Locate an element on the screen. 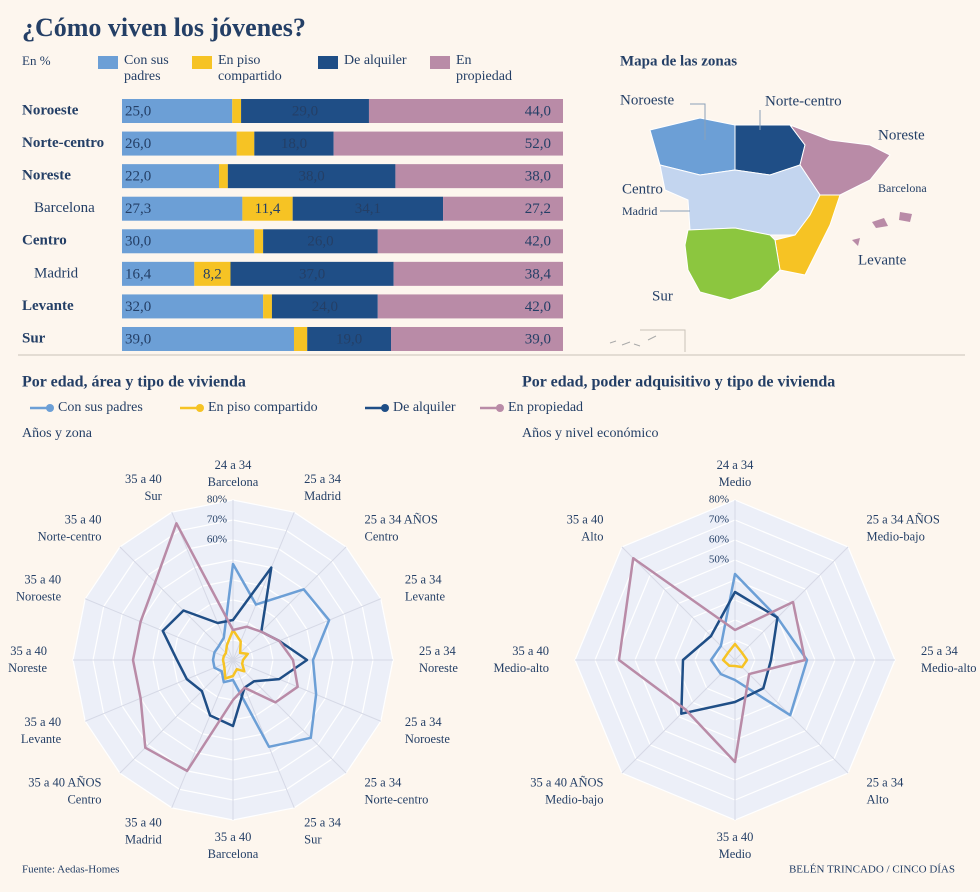 The width and height of the screenshot is (980, 892). axis-category-label: Norte-centro is located at coordinates (70, 536).